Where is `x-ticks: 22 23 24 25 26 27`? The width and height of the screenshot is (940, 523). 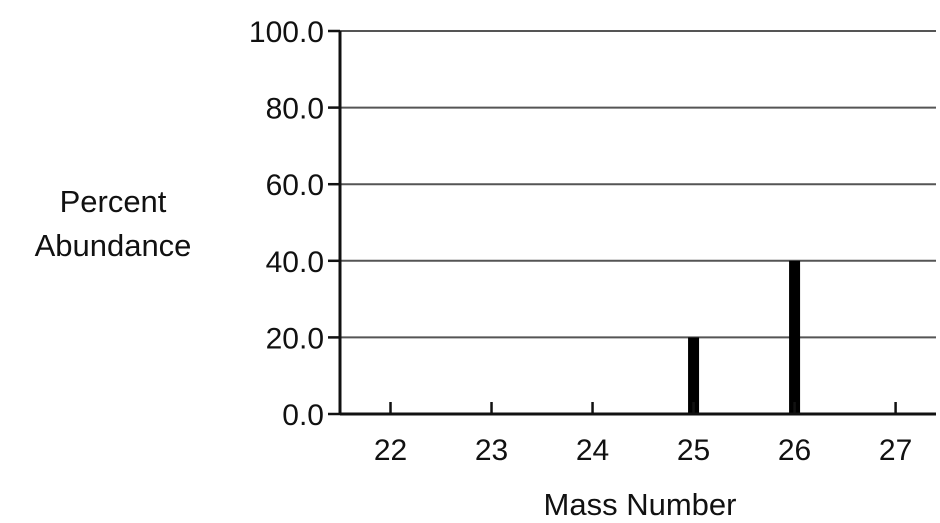
x-ticks: 22 23 24 25 26 27 is located at coordinates (643, 434).